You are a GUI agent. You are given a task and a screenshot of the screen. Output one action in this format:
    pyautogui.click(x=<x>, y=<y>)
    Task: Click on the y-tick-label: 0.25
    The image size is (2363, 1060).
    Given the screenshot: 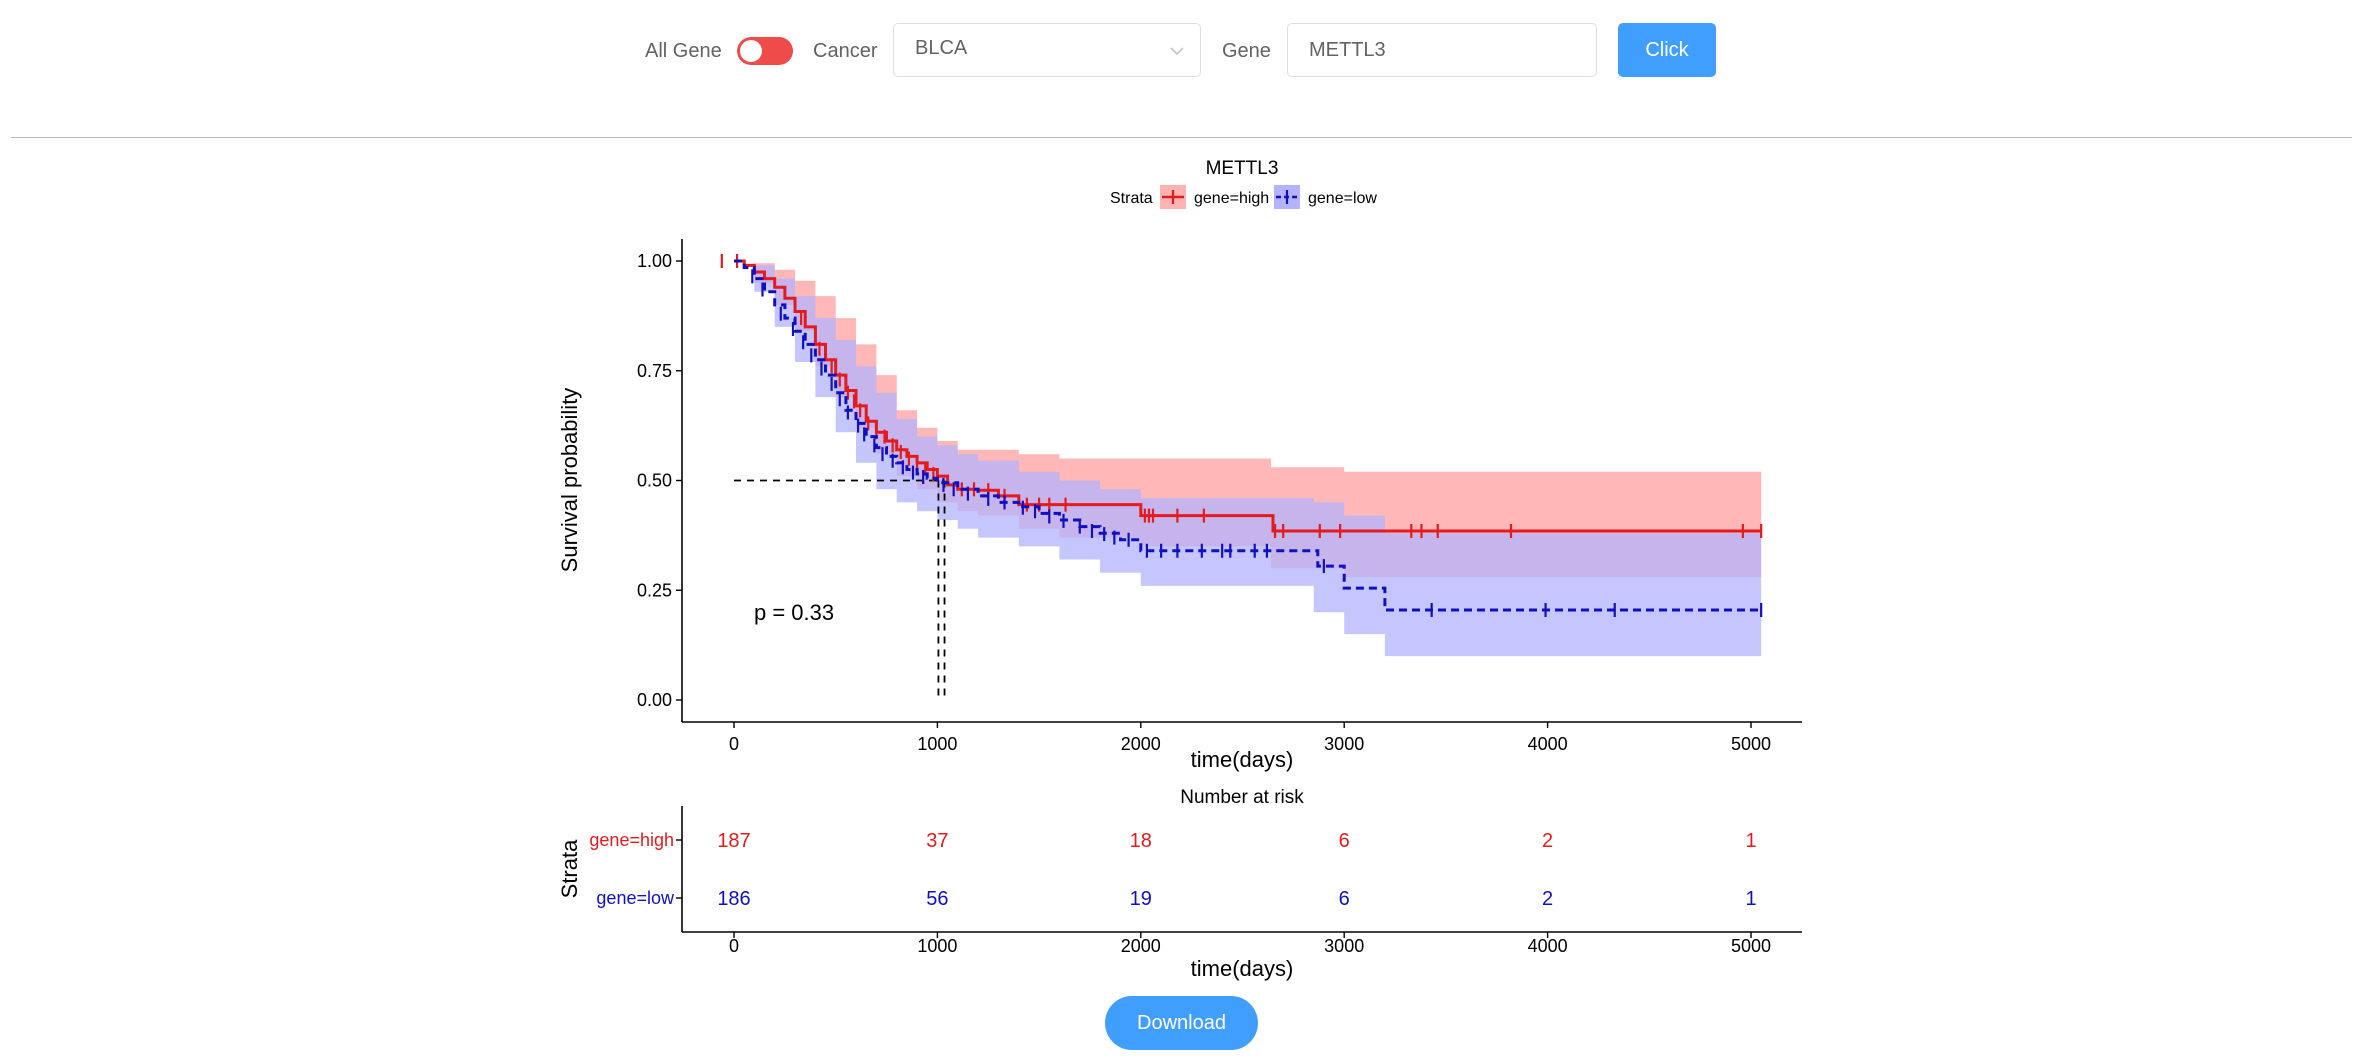 What is the action you would take?
    pyautogui.click(x=654, y=590)
    